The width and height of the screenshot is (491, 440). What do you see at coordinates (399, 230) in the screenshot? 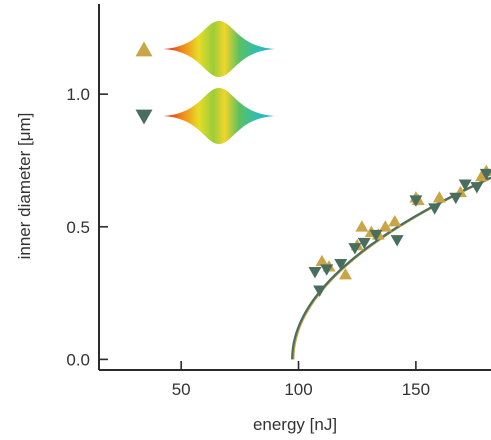
I see `data-markers` at bounding box center [399, 230].